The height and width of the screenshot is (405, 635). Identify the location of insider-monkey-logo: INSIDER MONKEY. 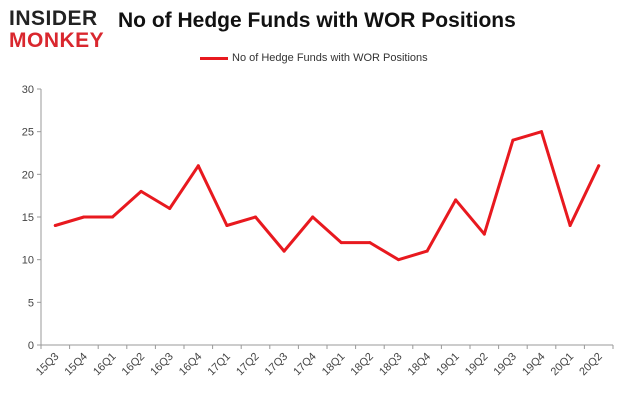
(56, 28).